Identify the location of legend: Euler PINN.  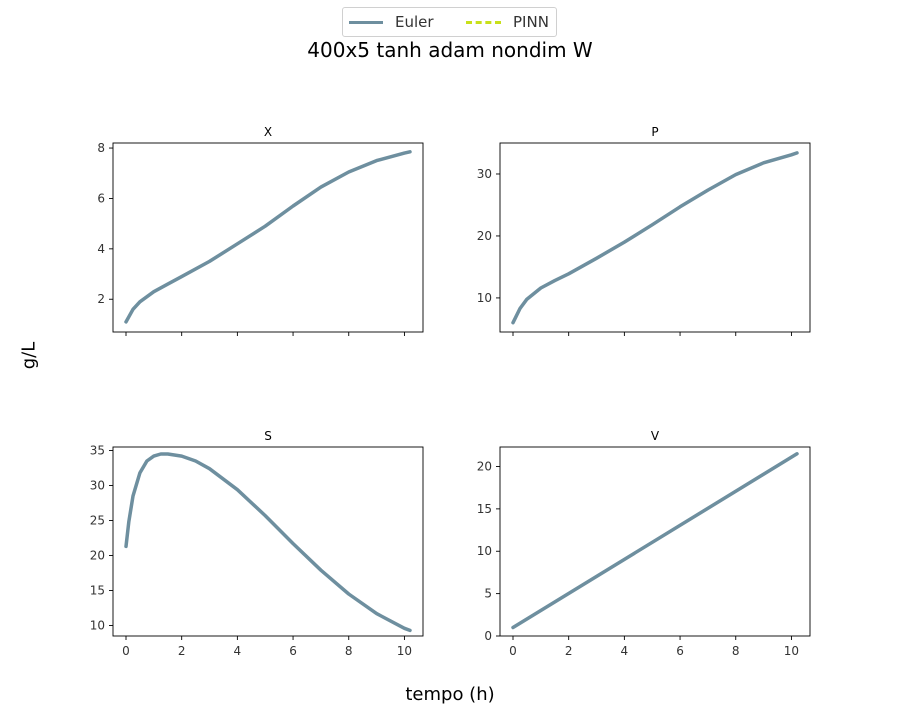
(449, 22).